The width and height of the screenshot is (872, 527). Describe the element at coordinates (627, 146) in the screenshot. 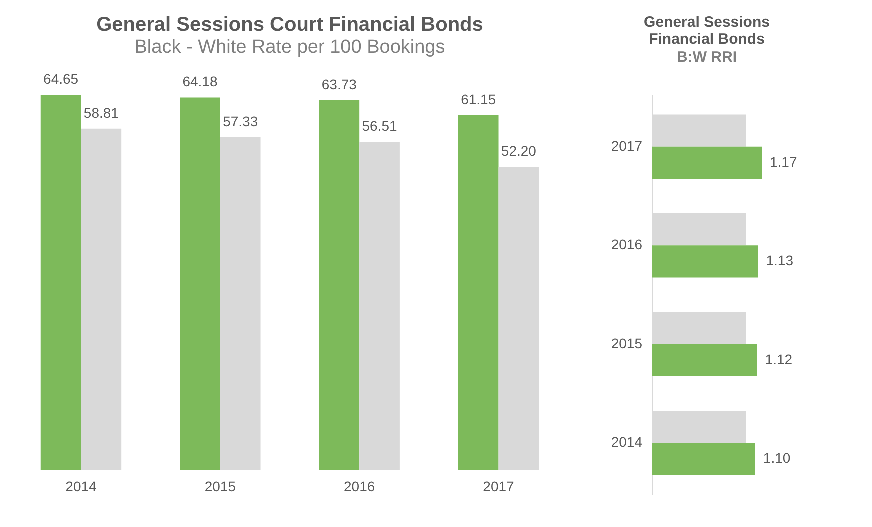

I see `y-tick-label: 2017` at that location.